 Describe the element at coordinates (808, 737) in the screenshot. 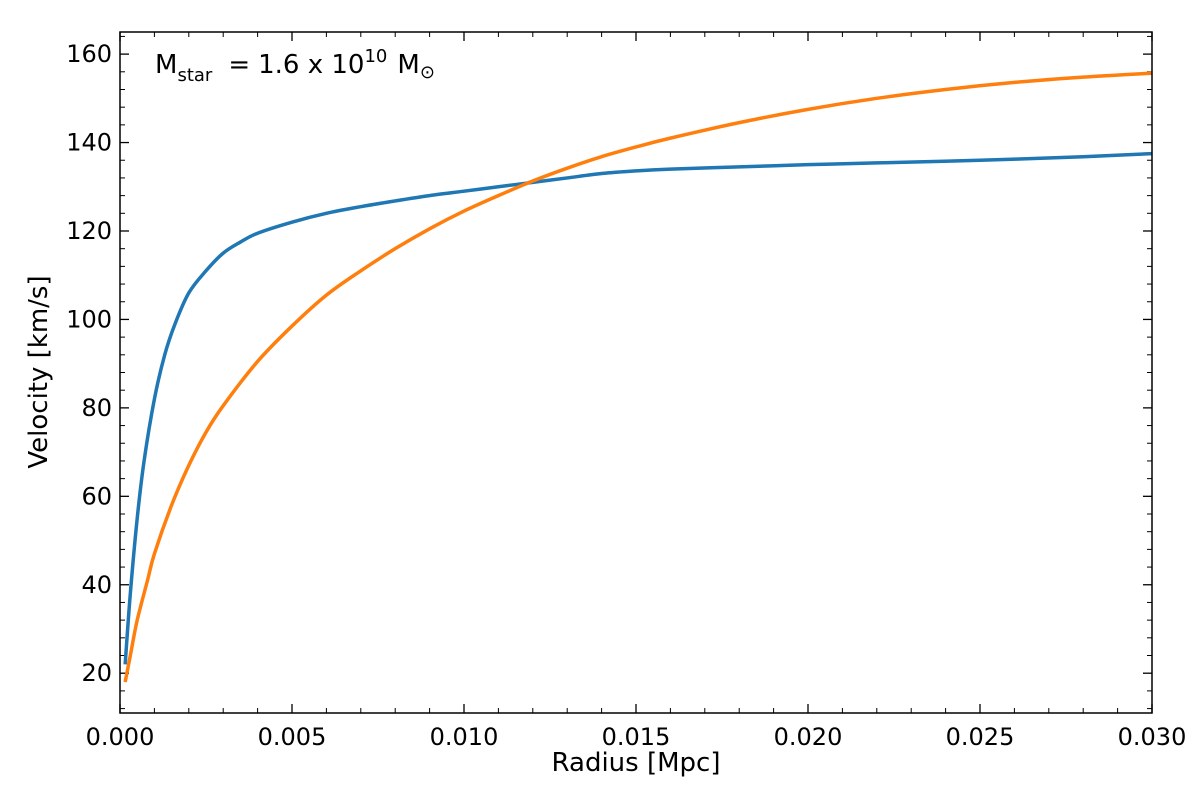

I see `x-tick-label: 0.020` at that location.